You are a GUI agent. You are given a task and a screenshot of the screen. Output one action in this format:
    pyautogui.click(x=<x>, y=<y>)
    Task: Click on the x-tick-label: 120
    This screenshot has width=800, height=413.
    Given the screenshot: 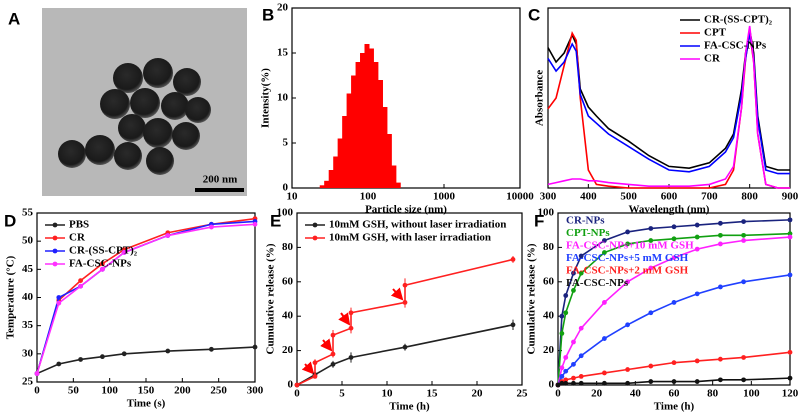 What is the action you would take?
    pyautogui.click(x=790, y=394)
    